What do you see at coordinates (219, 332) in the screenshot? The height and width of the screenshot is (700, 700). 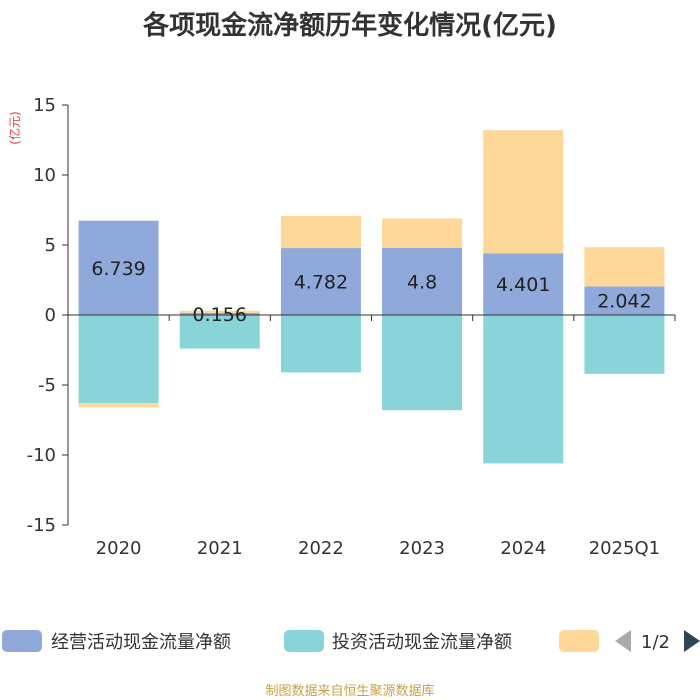 I see `bar-investing-2021` at bounding box center [219, 332].